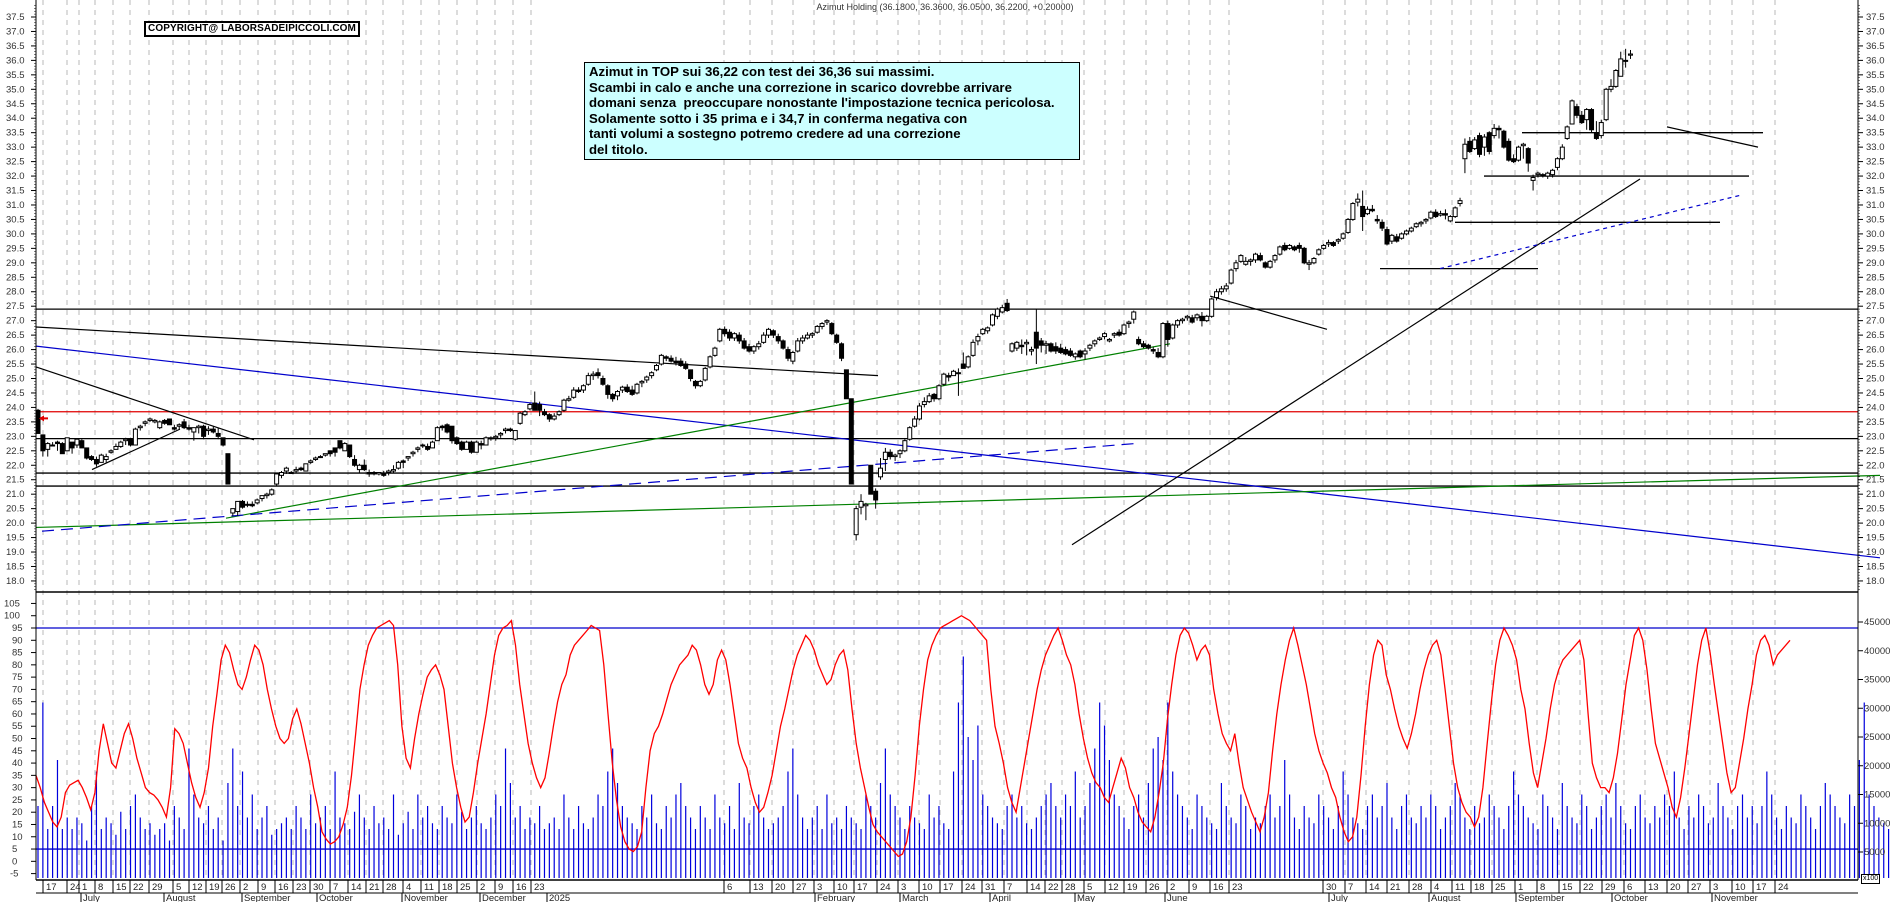 This screenshot has height=902, width=1890. Describe the element at coordinates (1875, 31) in the screenshot. I see `svg-text: 37.0` at that location.